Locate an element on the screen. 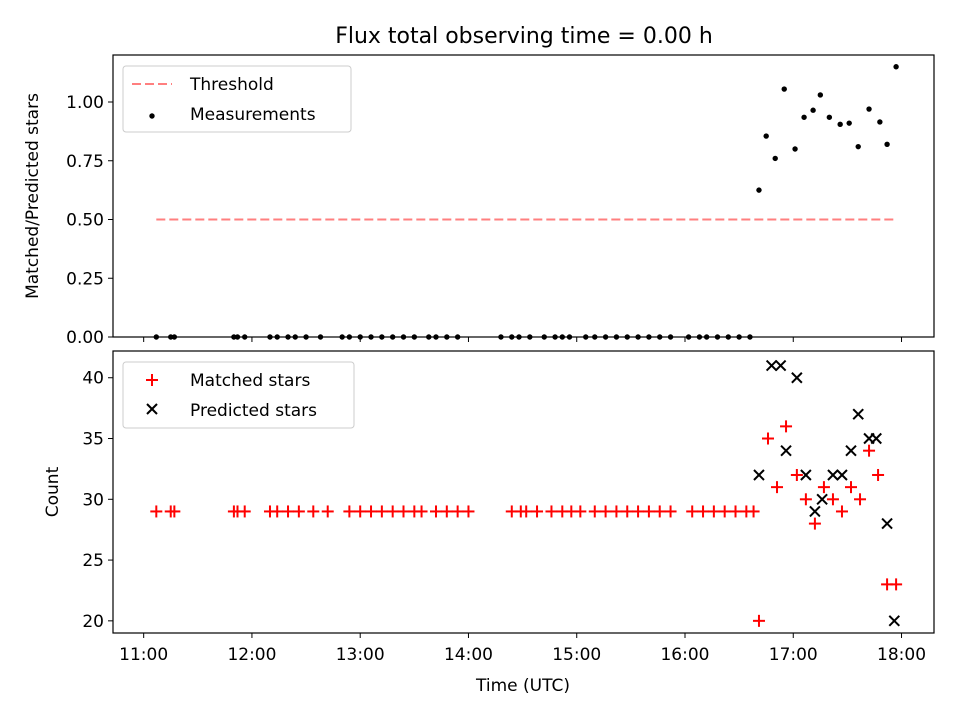  top-legend-box is located at coordinates (237, 99).